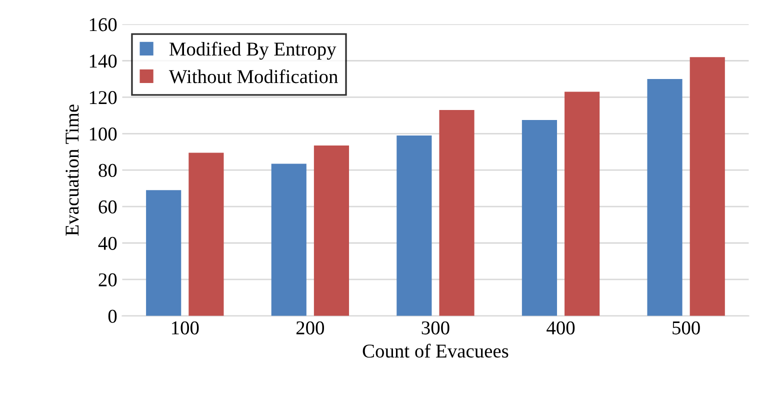 The width and height of the screenshot is (764, 405). What do you see at coordinates (310, 327) in the screenshot?
I see `x-tick-label: 200` at bounding box center [310, 327].